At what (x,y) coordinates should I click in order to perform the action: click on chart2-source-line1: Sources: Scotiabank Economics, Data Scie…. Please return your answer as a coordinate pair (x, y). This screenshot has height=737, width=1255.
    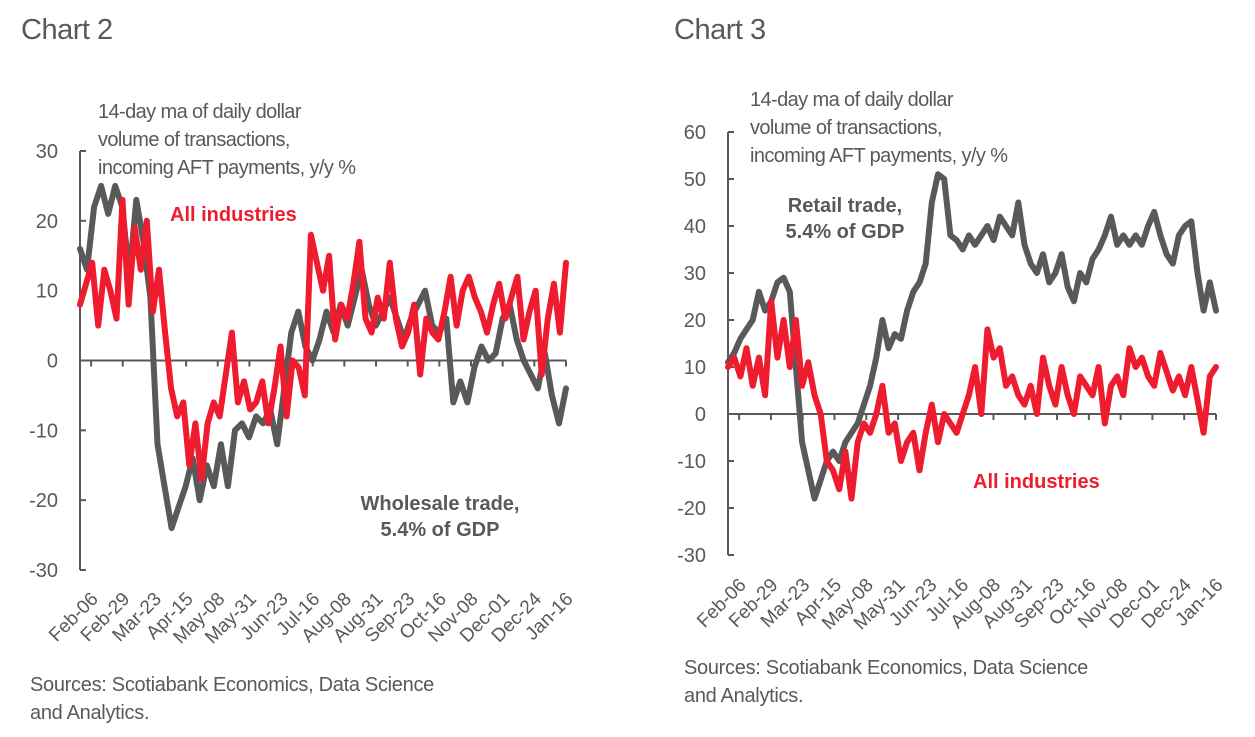
    Looking at the image, I should click on (232, 685).